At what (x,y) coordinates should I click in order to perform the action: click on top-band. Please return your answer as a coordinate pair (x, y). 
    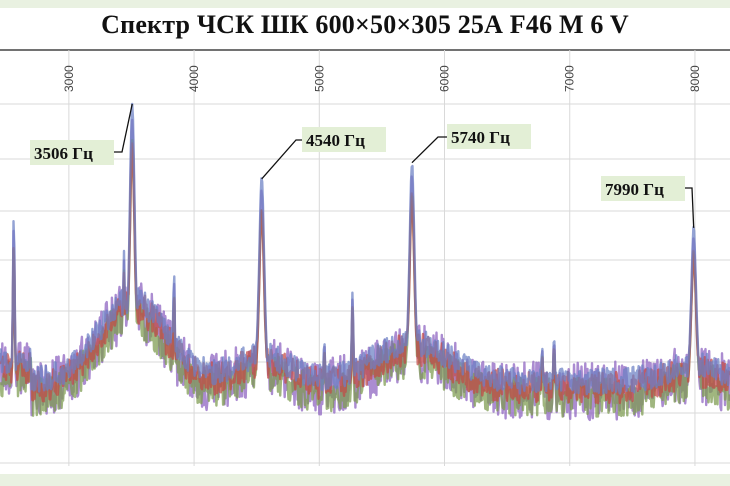
    Looking at the image, I should click on (365, 4).